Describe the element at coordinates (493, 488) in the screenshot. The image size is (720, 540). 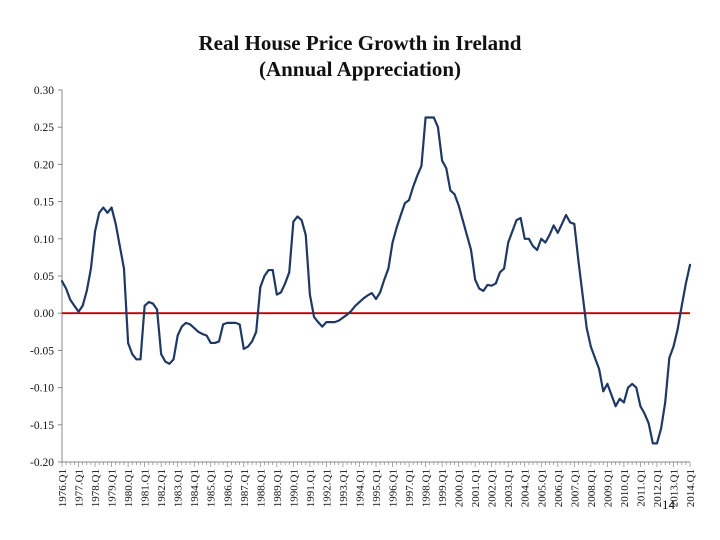
I see `x-tick-label: 2002.Q1` at that location.